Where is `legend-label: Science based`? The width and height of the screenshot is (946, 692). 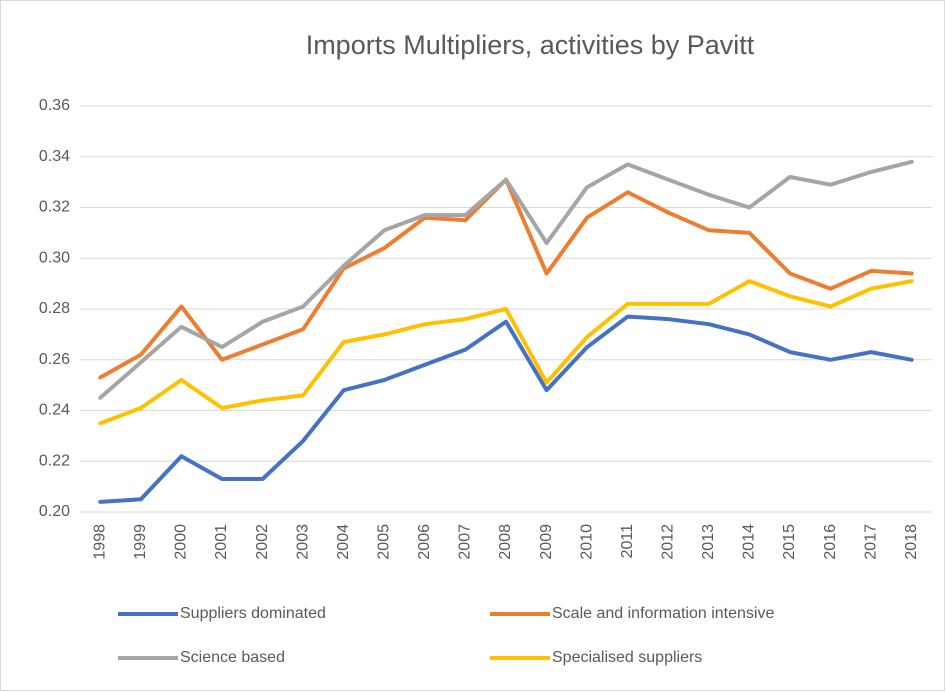 legend-label: Science based is located at coordinates (232, 657).